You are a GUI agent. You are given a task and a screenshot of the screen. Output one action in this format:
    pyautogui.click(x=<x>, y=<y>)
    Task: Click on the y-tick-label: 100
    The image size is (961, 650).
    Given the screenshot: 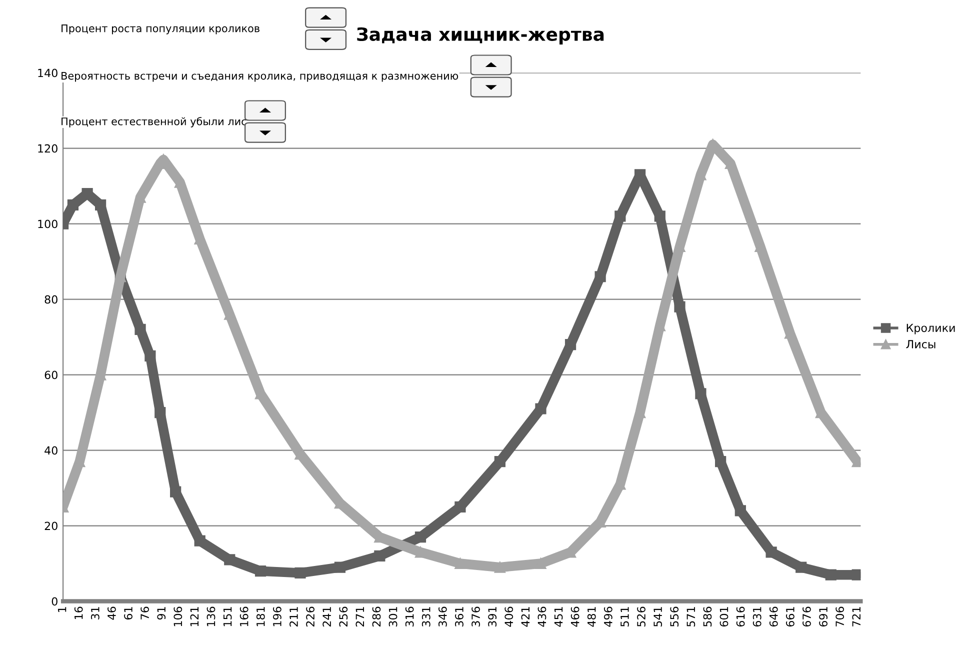 What is the action you would take?
    pyautogui.click(x=48, y=224)
    